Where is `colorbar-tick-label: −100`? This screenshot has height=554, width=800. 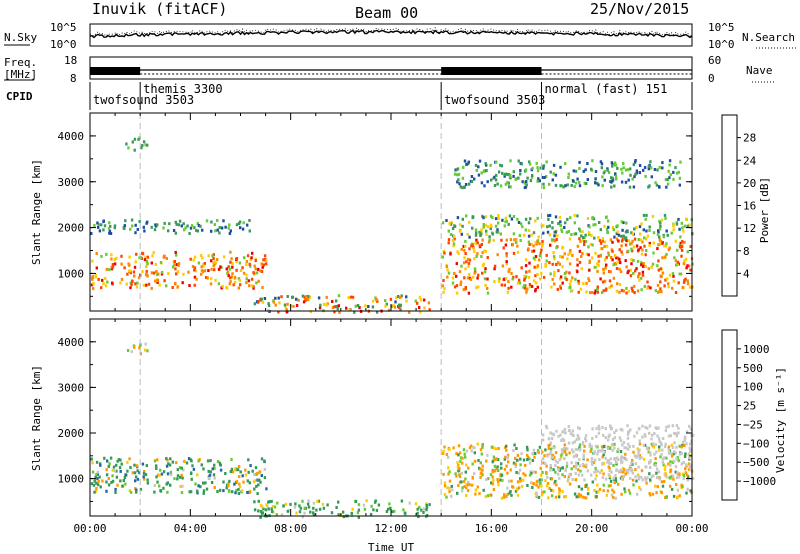
colorbar-tick-label: −100 is located at coordinates (756, 443).